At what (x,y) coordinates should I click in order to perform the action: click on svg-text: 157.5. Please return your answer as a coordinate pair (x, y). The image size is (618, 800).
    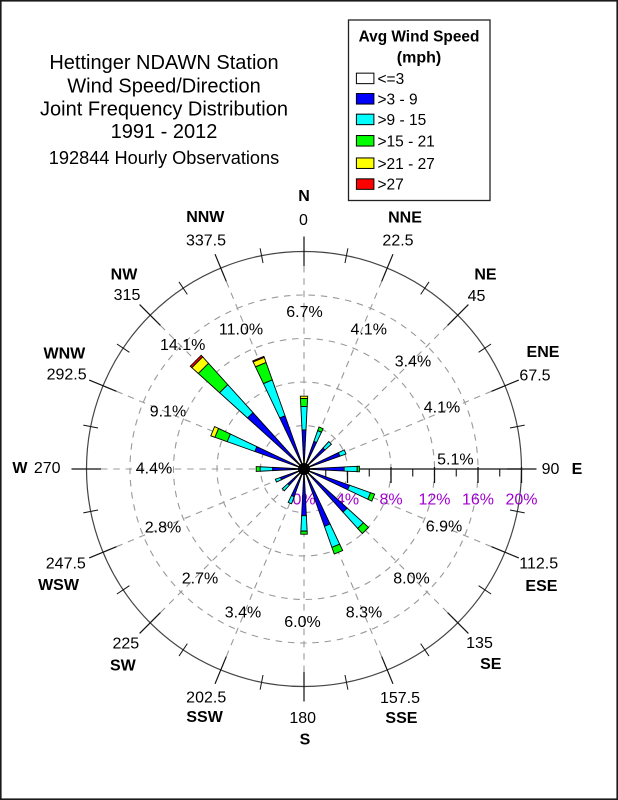
    Looking at the image, I should click on (400, 698).